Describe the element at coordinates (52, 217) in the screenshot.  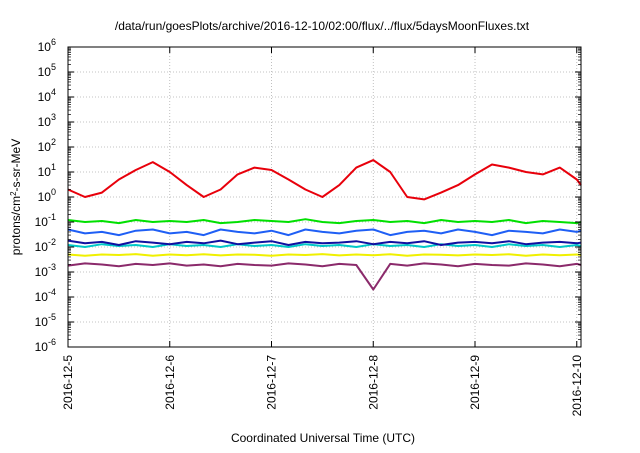
I see `y-tick-label-exp: -1` at that location.